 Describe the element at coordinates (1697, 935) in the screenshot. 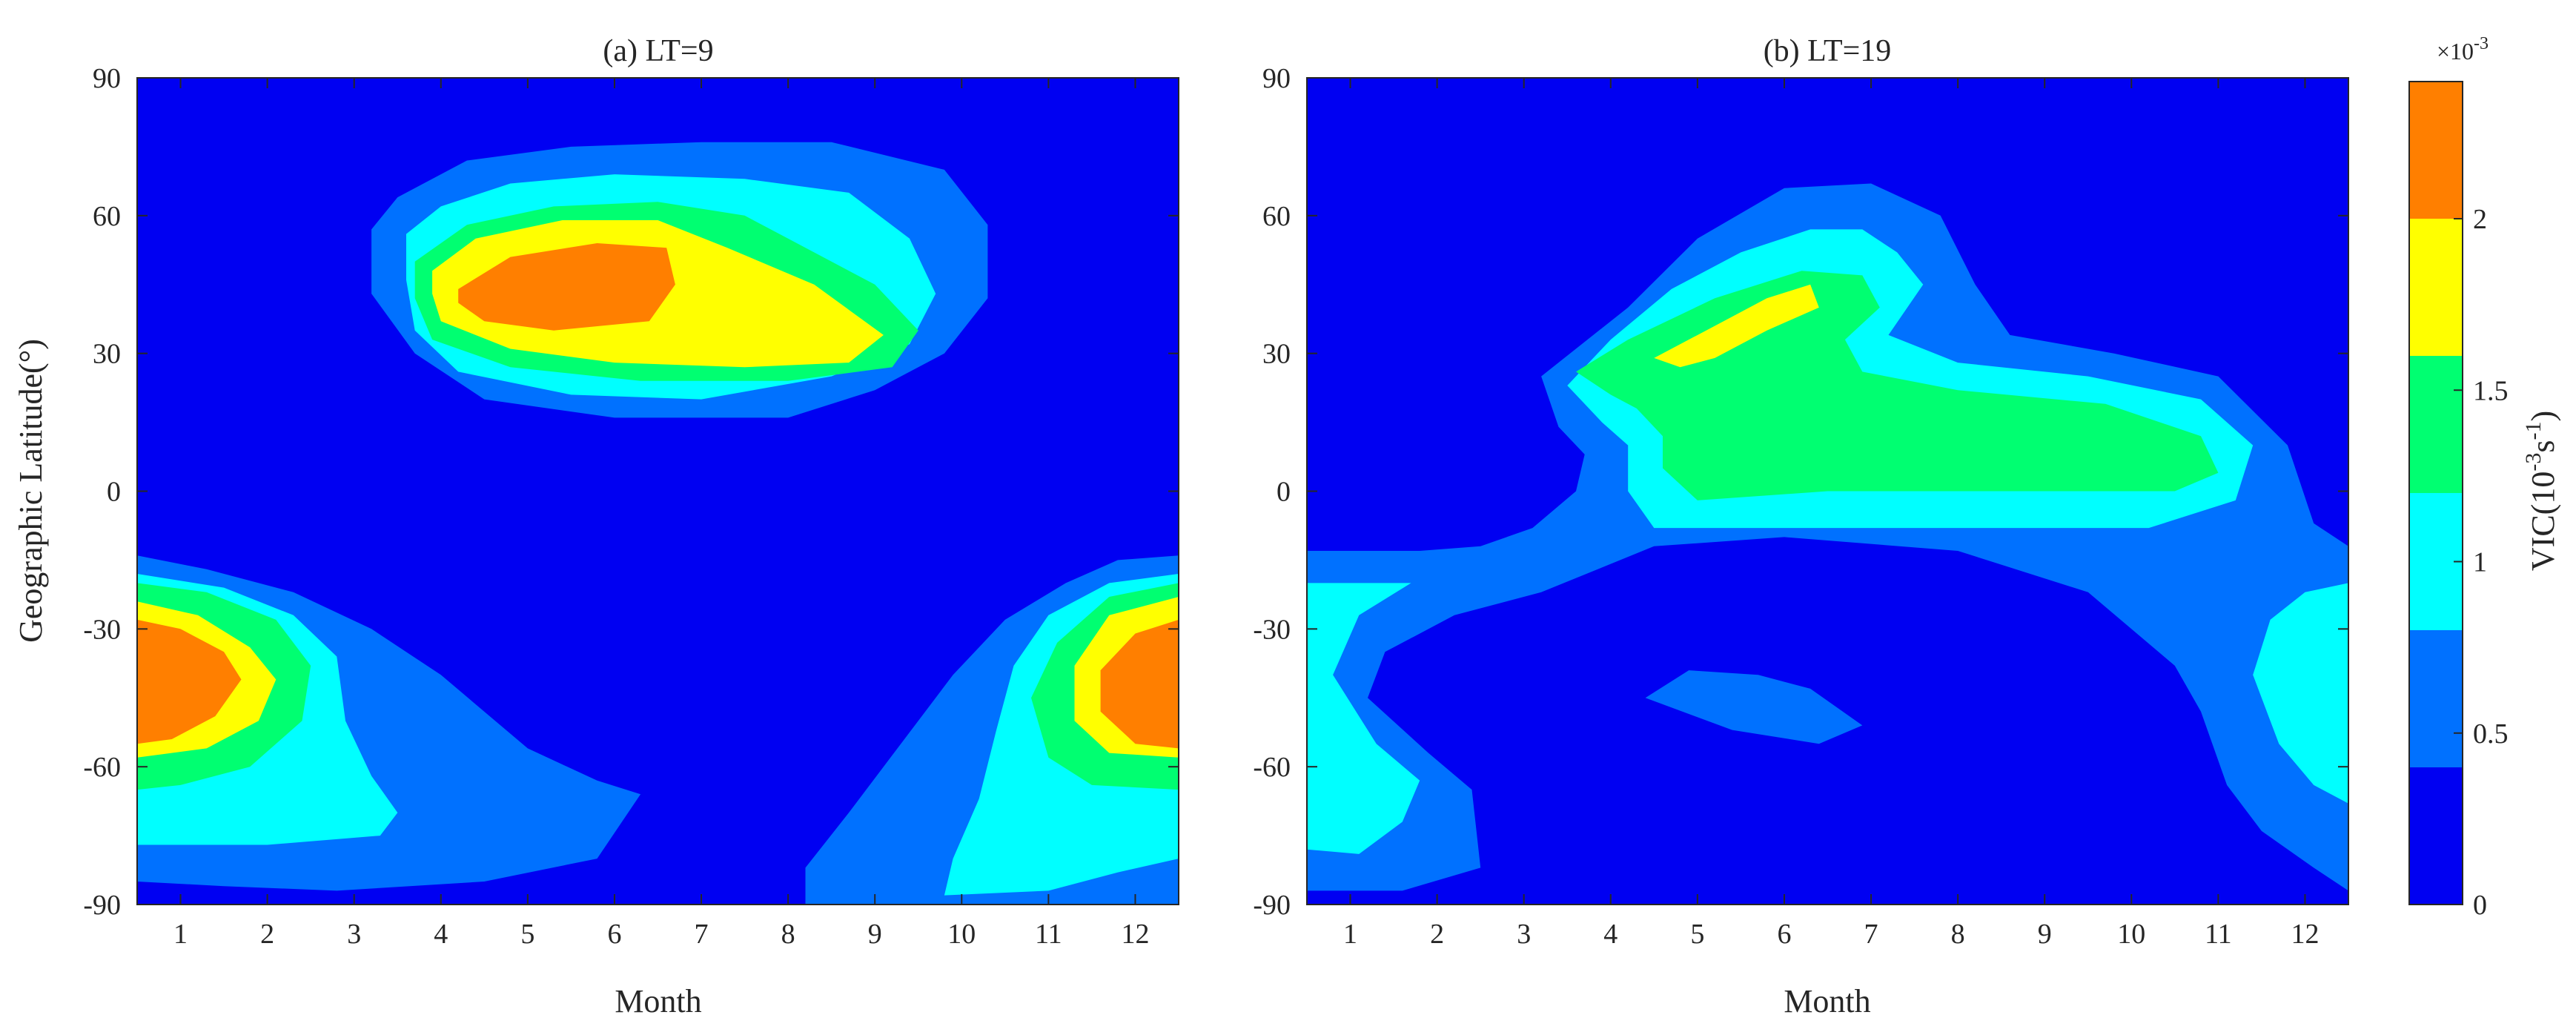

I see `x-tick-label-b-4: 5` at that location.